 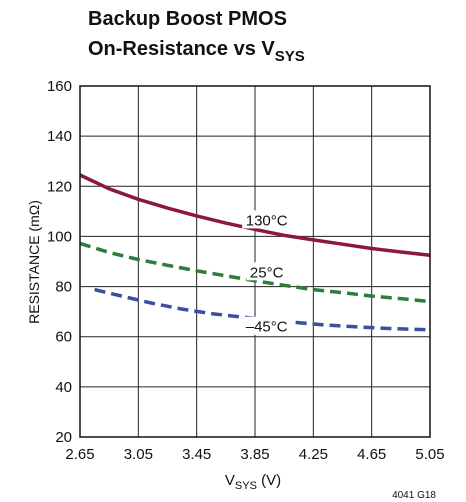 What do you see at coordinates (79, 454) in the screenshot?
I see `x-tick-label: 2.65` at bounding box center [79, 454].